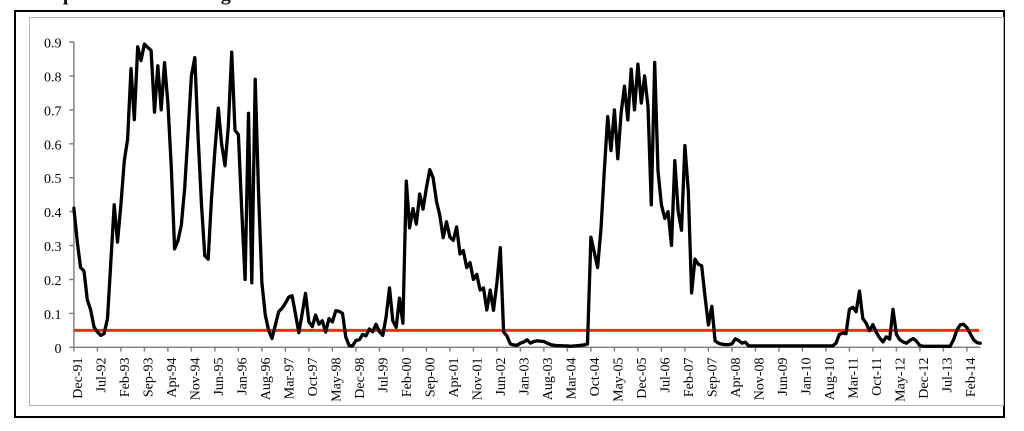  What do you see at coordinates (53, 111) in the screenshot?
I see `svg-text: 0.7` at bounding box center [53, 111].